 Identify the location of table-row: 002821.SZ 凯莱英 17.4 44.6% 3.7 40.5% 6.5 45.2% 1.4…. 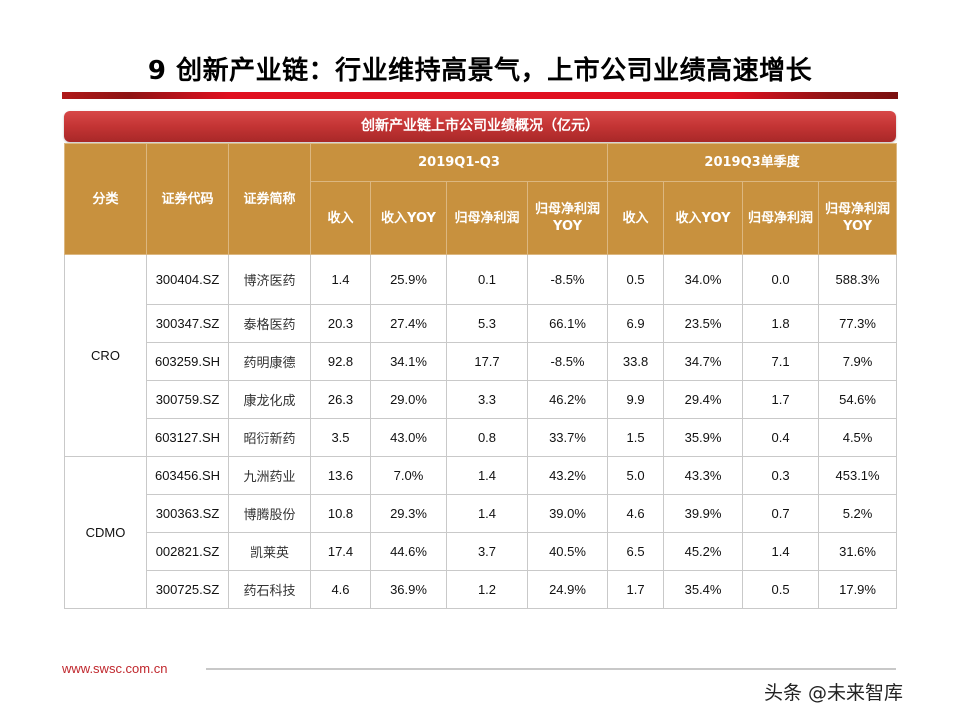
(481, 551).